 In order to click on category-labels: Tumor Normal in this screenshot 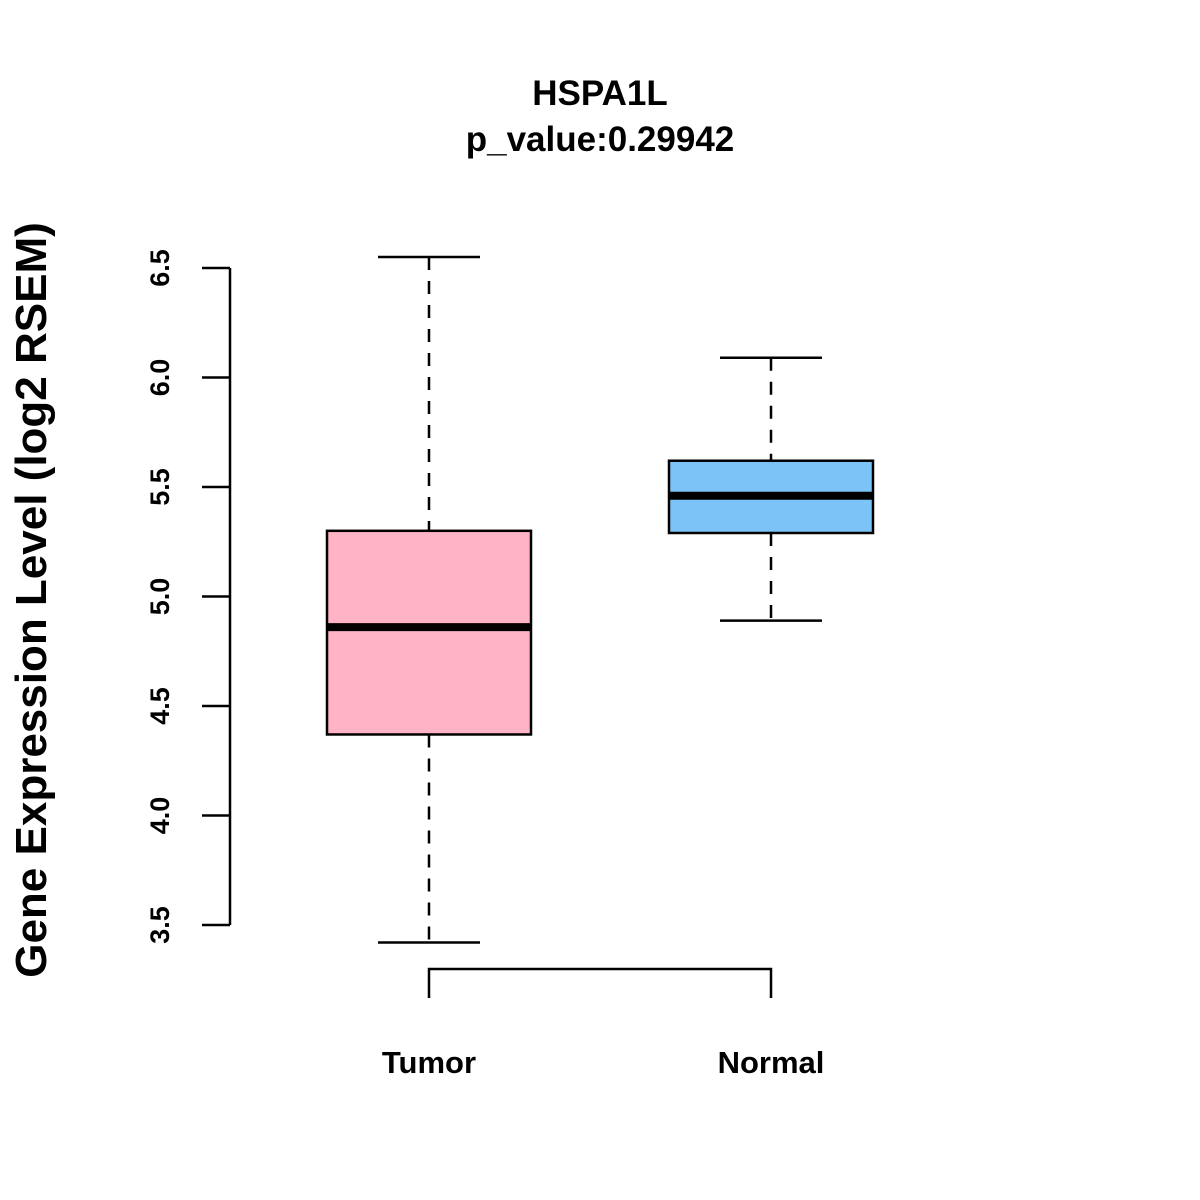, I will do `click(603, 1062)`.